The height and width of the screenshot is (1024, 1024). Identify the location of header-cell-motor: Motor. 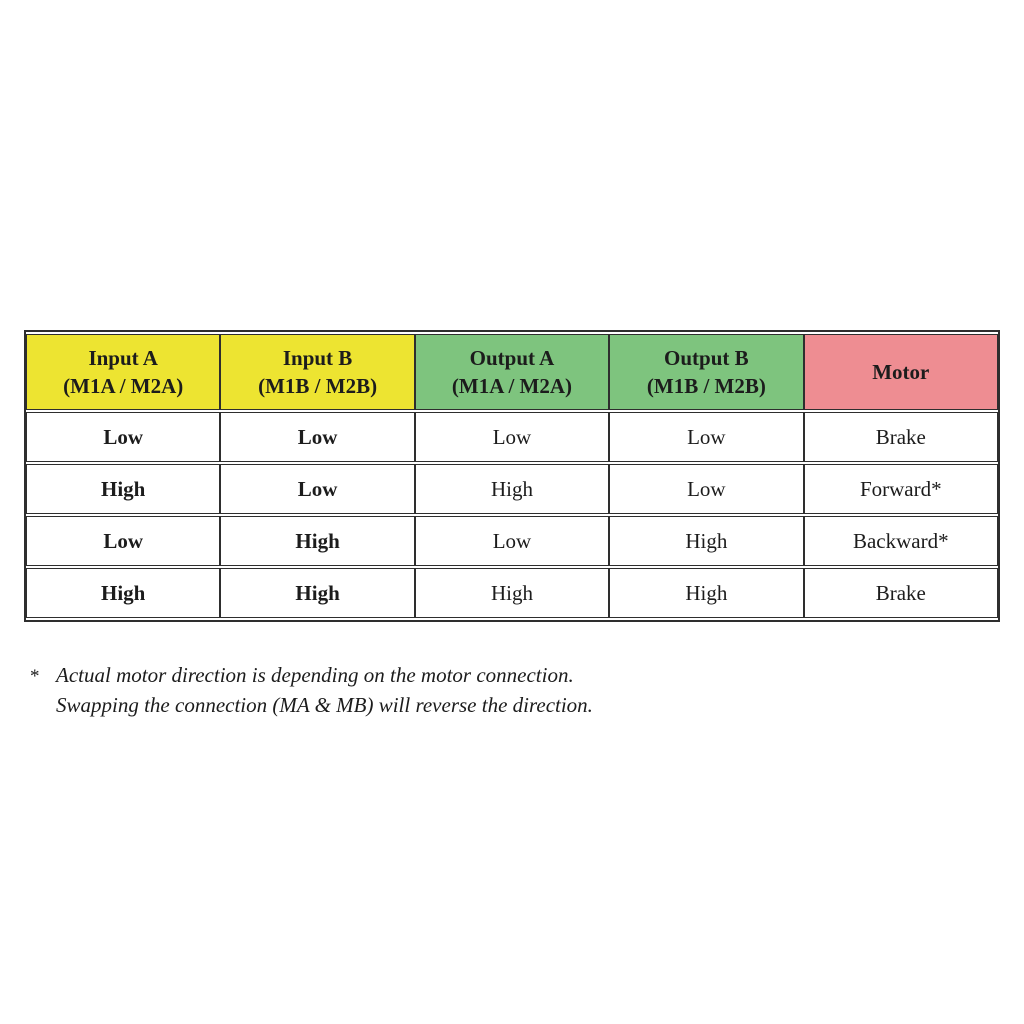
(900, 372).